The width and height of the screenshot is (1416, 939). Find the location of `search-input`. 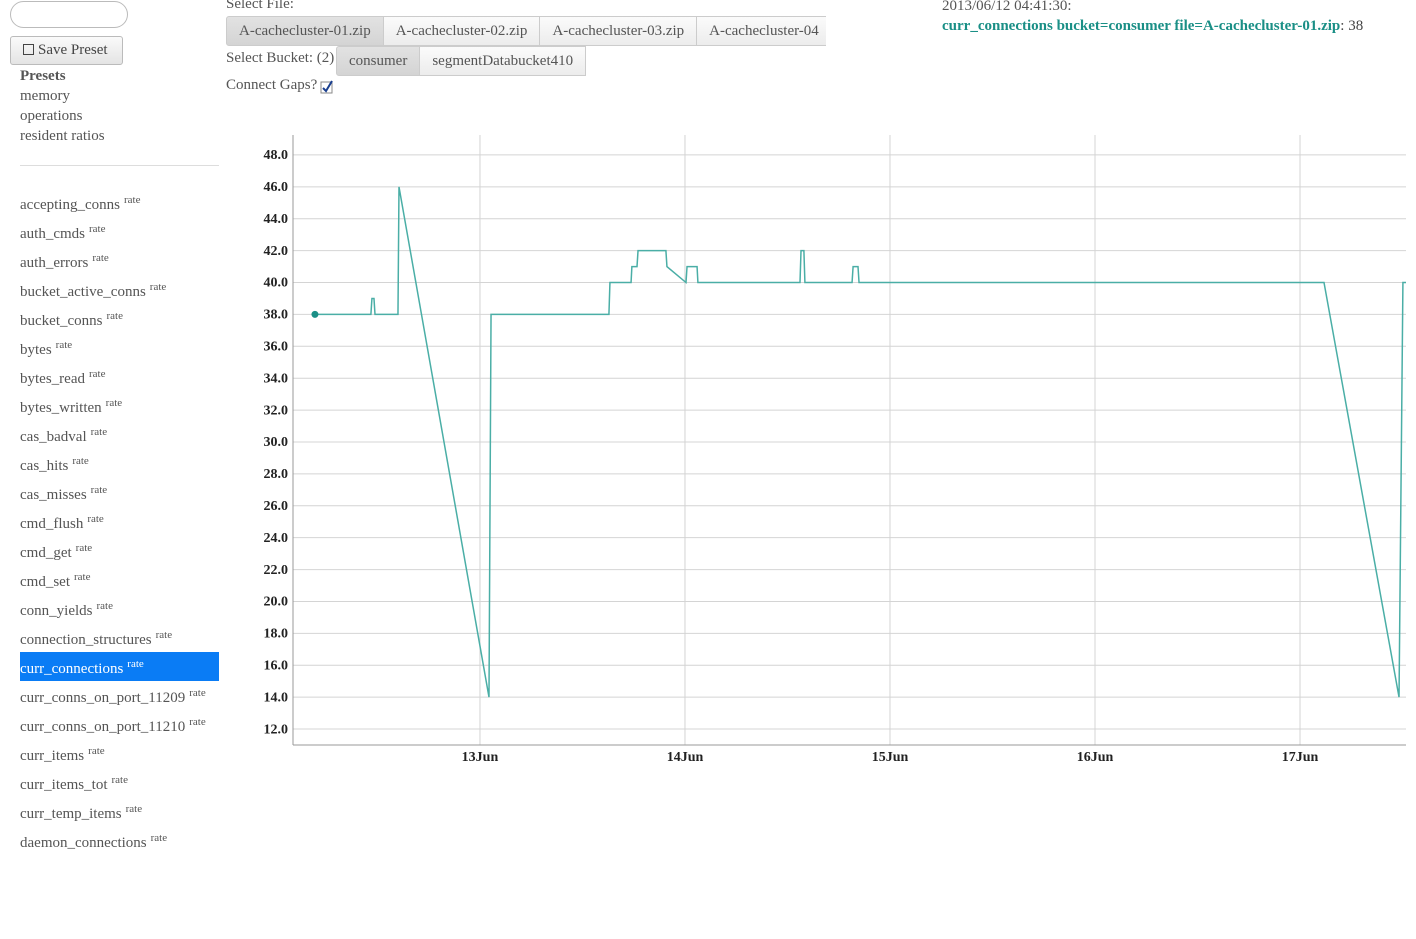

search-input is located at coordinates (69, 14).